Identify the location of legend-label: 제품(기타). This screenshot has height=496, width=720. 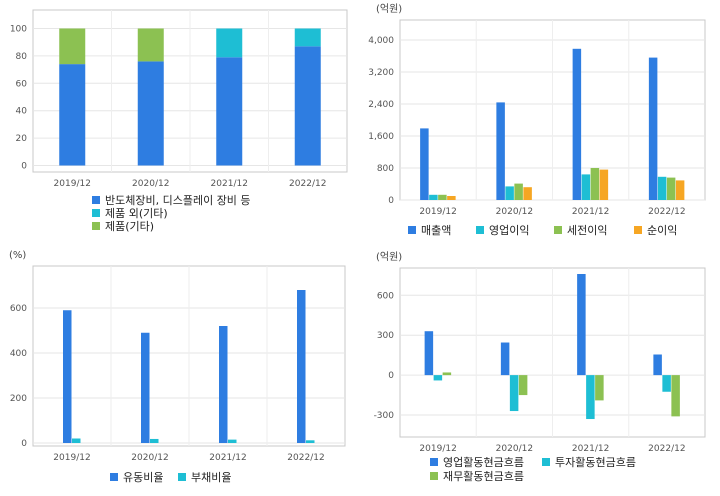
(129, 226).